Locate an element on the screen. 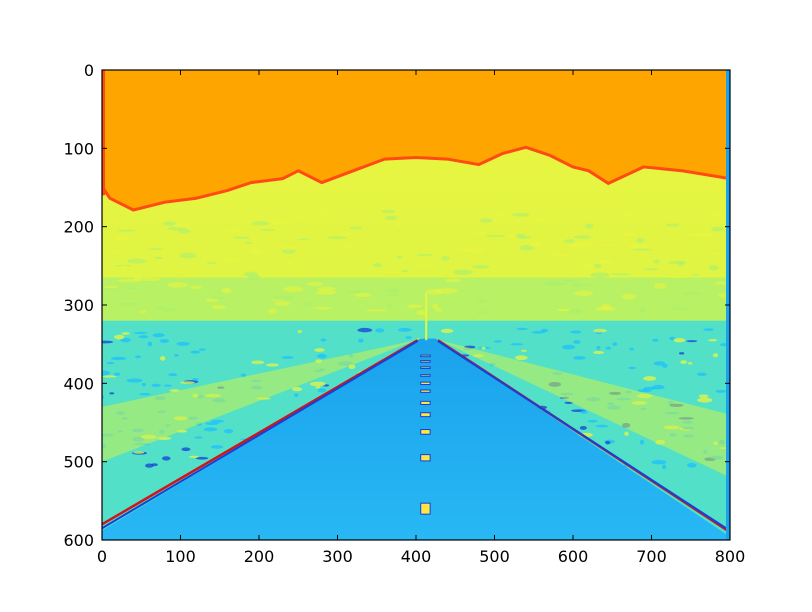  y-tick-label: 600 is located at coordinates (78, 540).